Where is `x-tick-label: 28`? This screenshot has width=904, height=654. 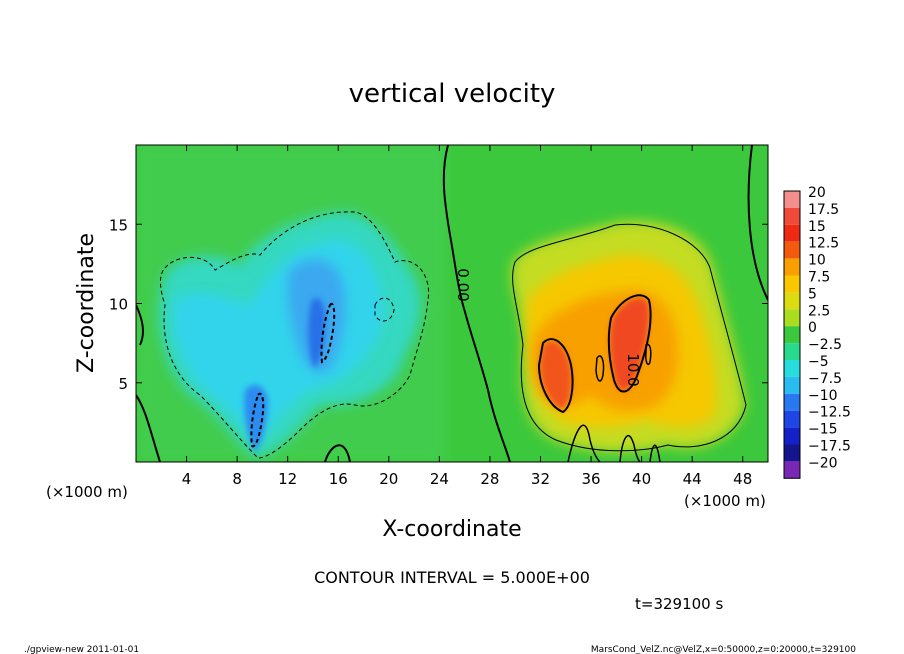
x-tick-label: 28 is located at coordinates (489, 479).